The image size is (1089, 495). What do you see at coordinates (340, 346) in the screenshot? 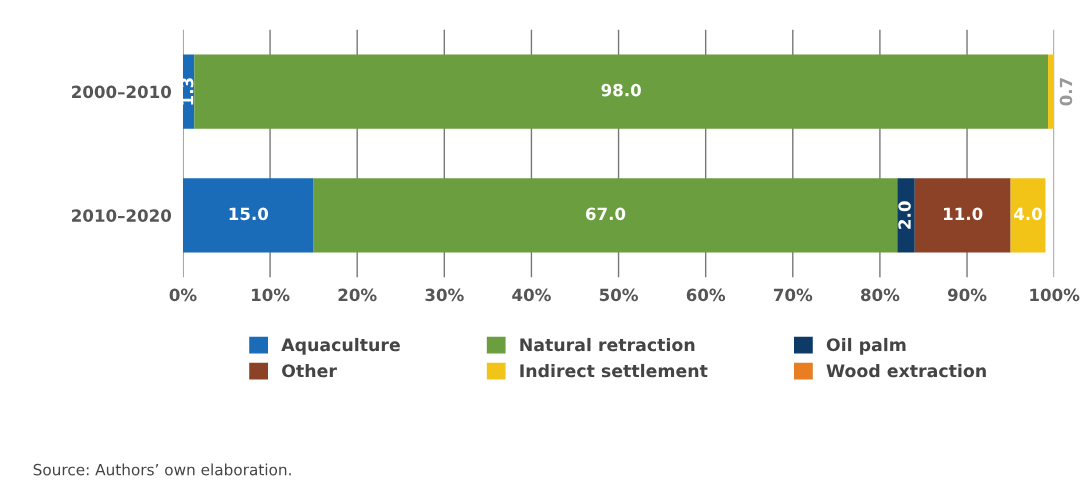
I see `legend-label: Aquaculture` at bounding box center [340, 346].